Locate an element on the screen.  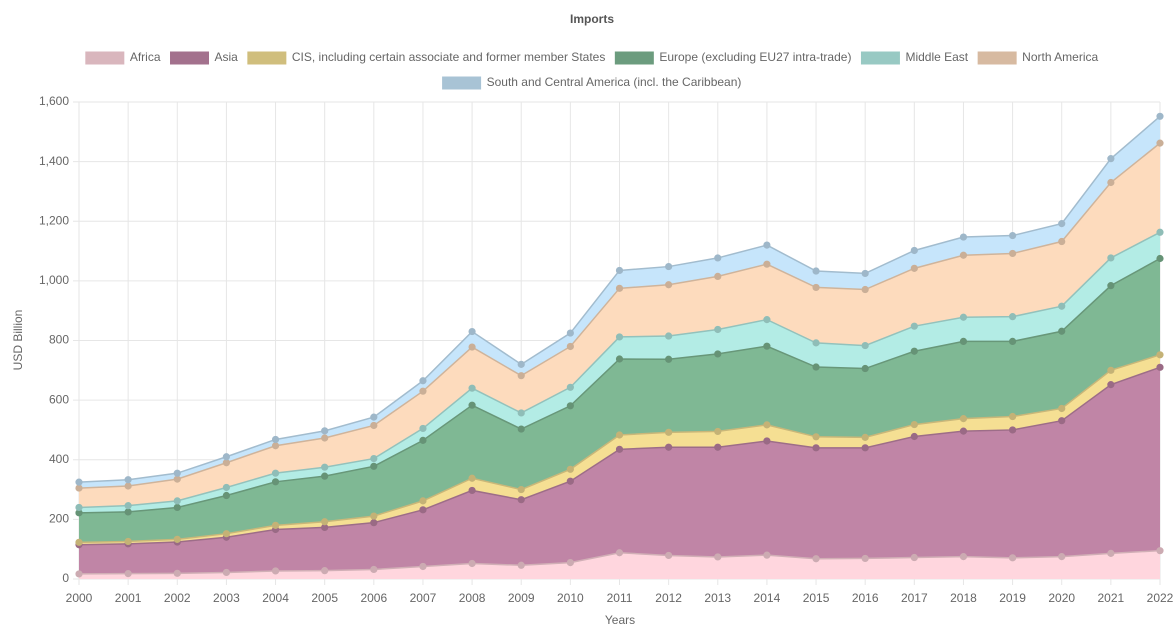
y-tick-label: 0 is located at coordinates (65, 578).